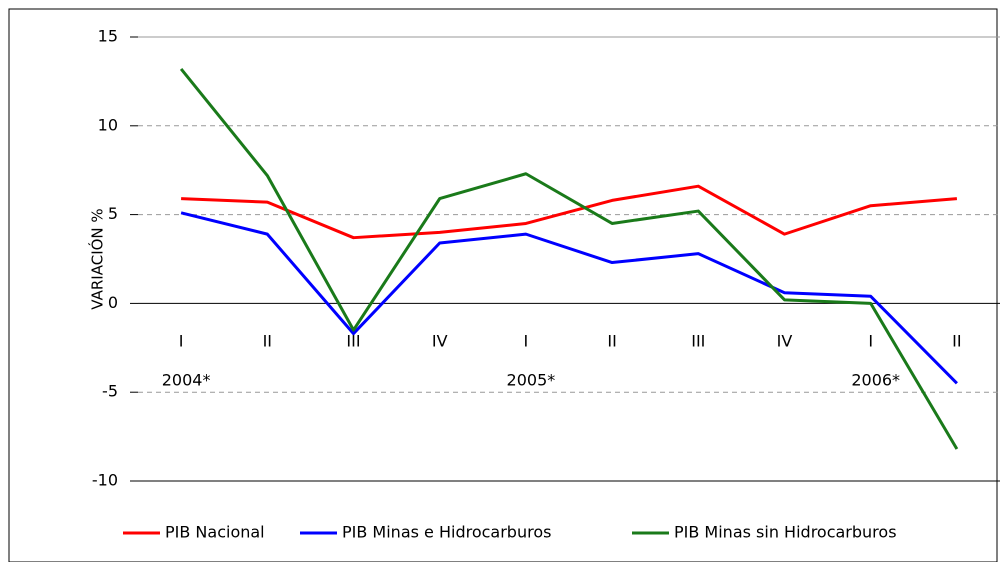 This screenshot has width=1007, height=562. Describe the element at coordinates (105, 480) in the screenshot. I see `y-tick-label: -10` at that location.